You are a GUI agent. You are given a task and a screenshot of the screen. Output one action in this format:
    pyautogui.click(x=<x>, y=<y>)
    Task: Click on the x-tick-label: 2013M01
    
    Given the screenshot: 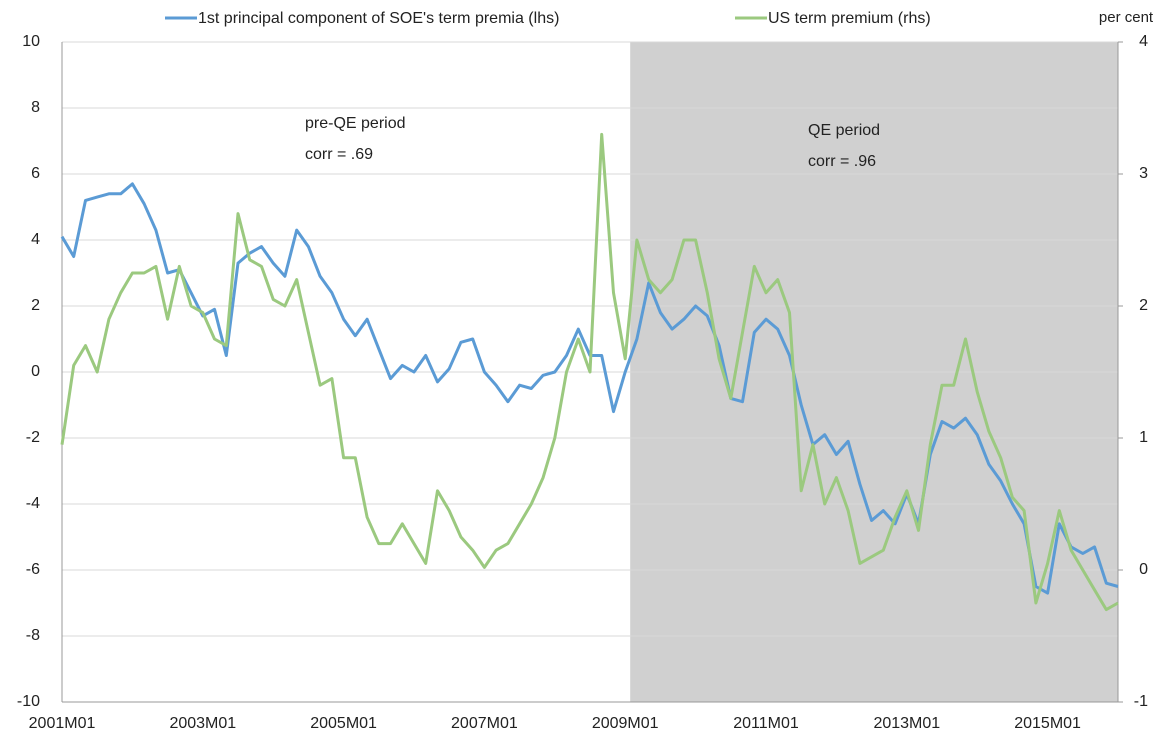 What is the action you would take?
    pyautogui.click(x=906, y=723)
    